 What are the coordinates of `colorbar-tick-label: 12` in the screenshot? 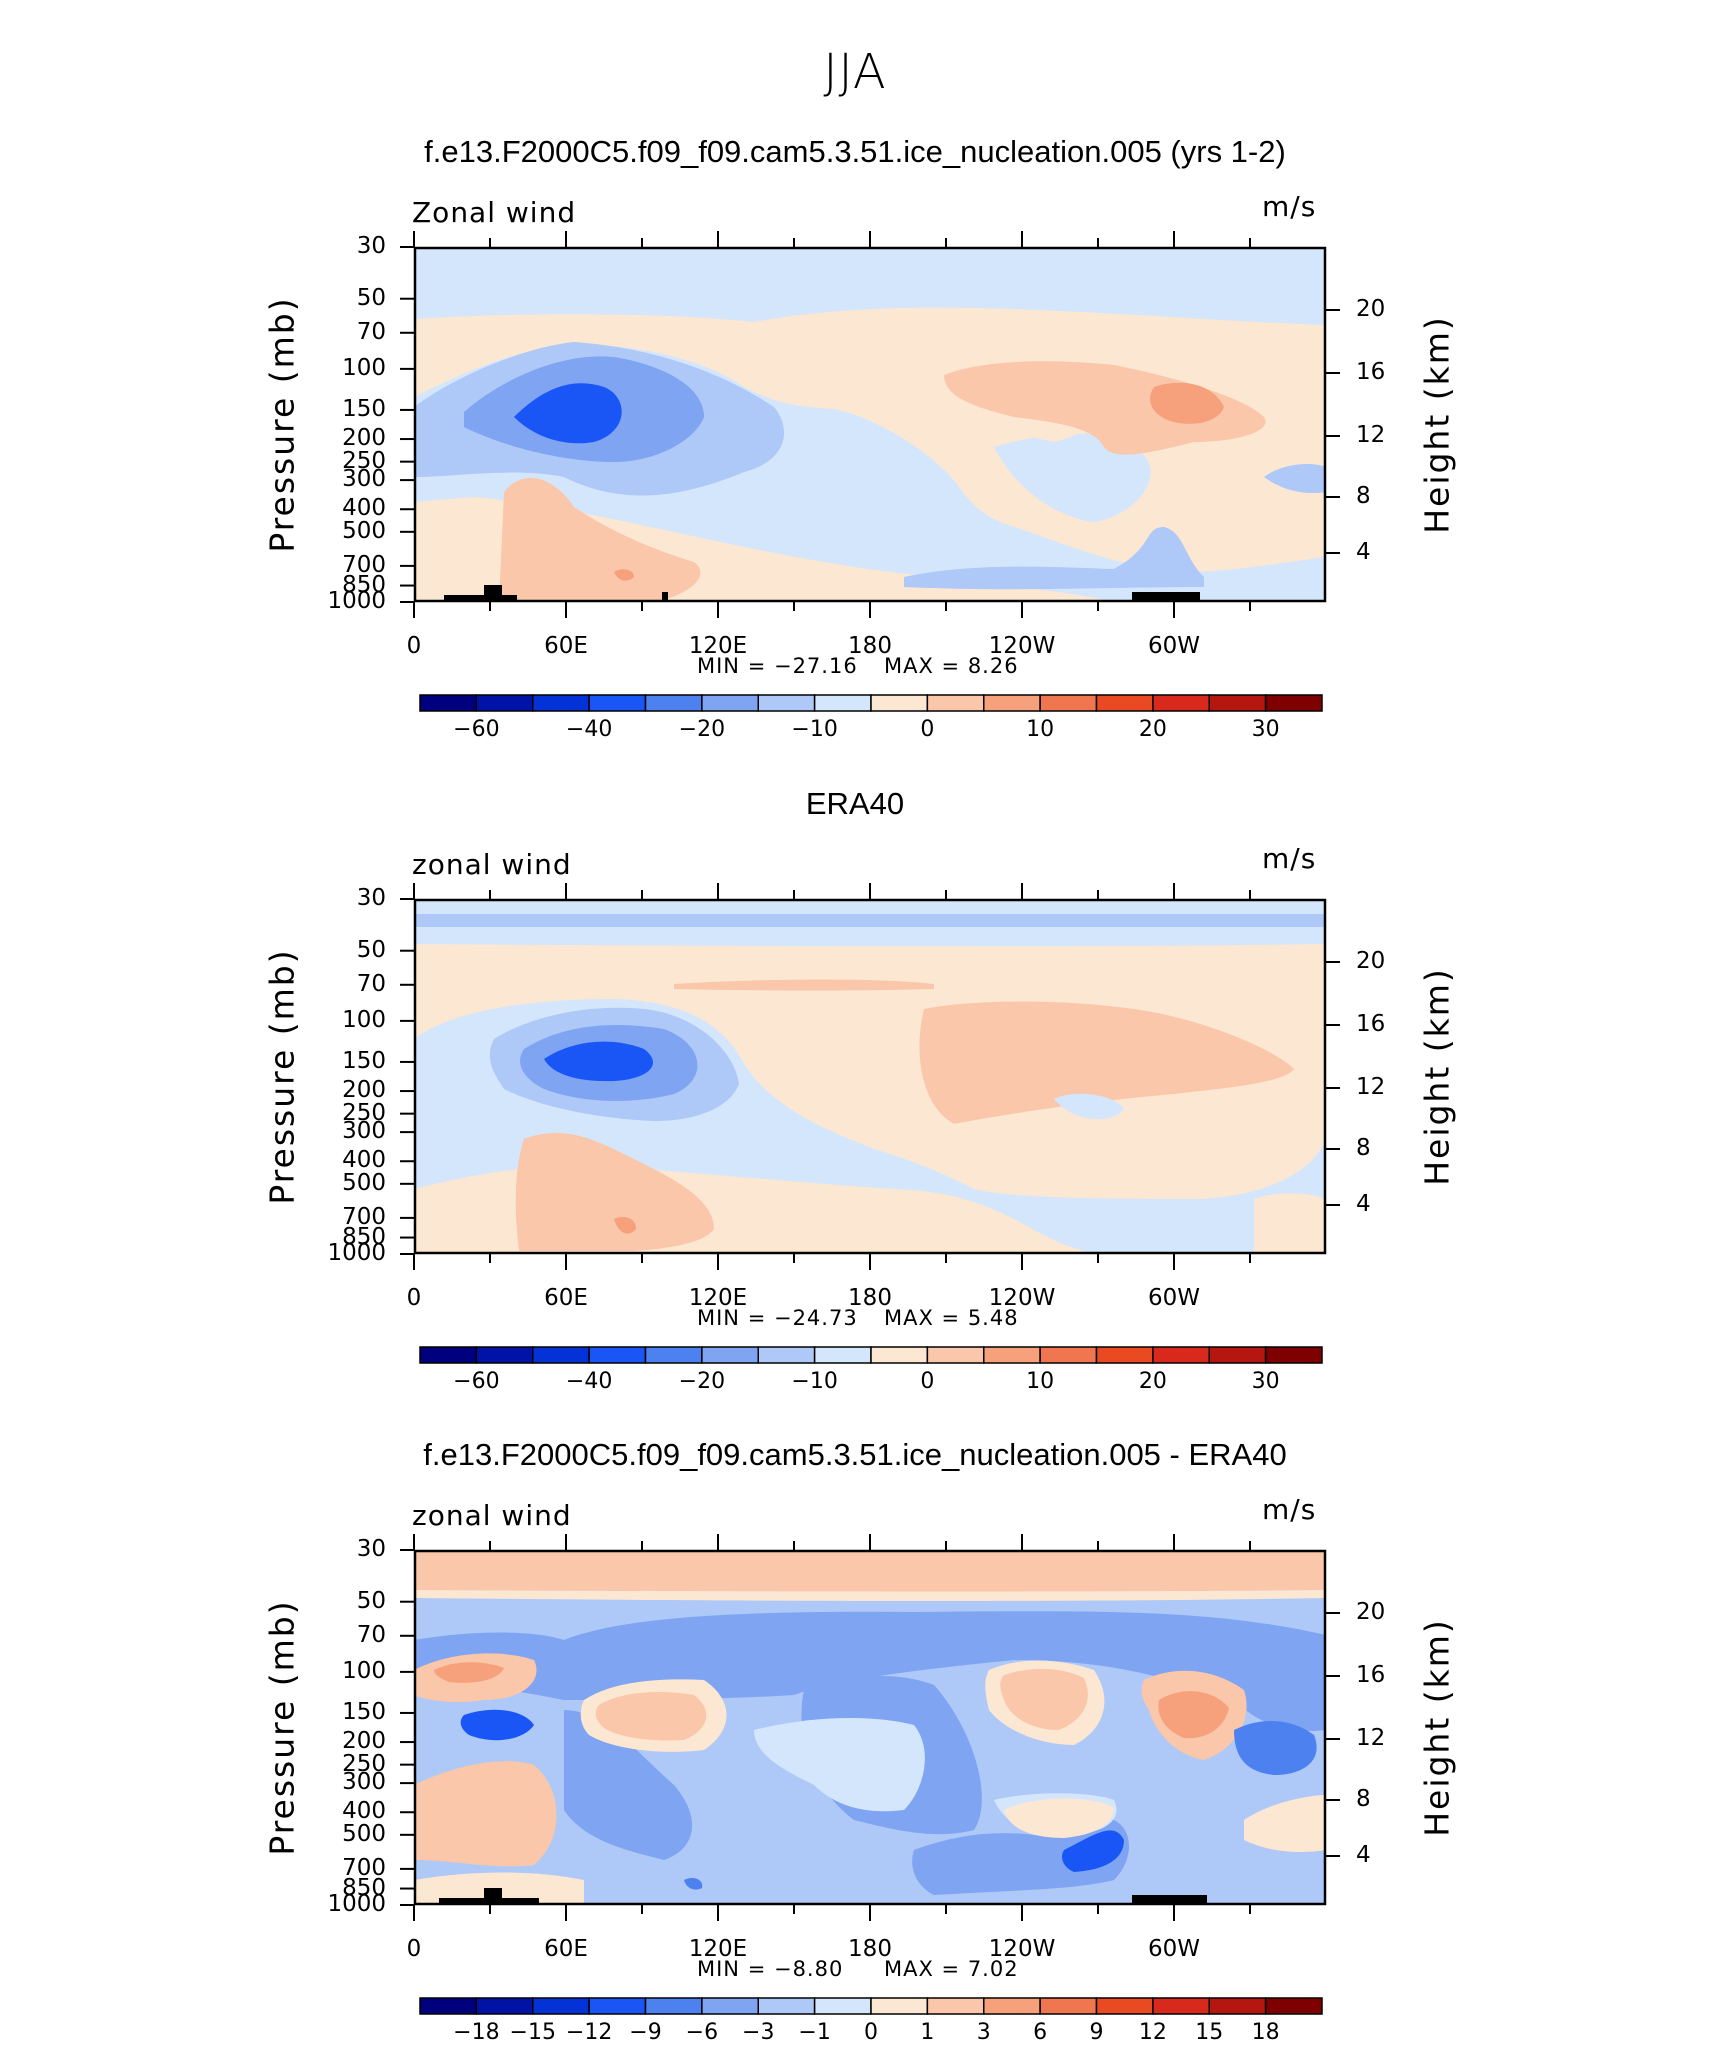 It's located at (1152, 2032).